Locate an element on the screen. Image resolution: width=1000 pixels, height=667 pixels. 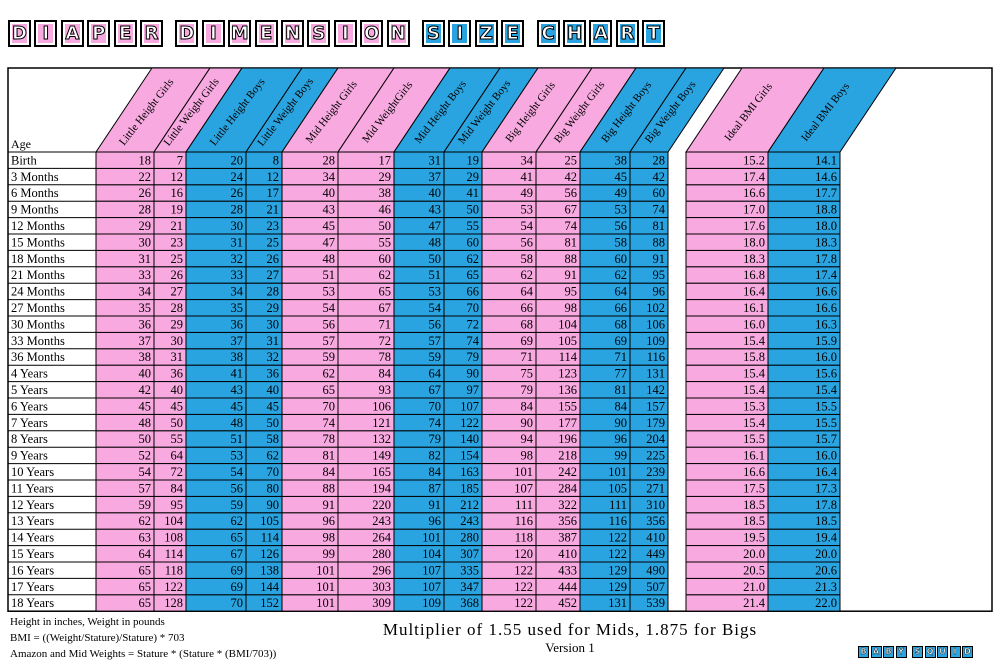
version-label: Version 1 is located at coordinates (570, 647).